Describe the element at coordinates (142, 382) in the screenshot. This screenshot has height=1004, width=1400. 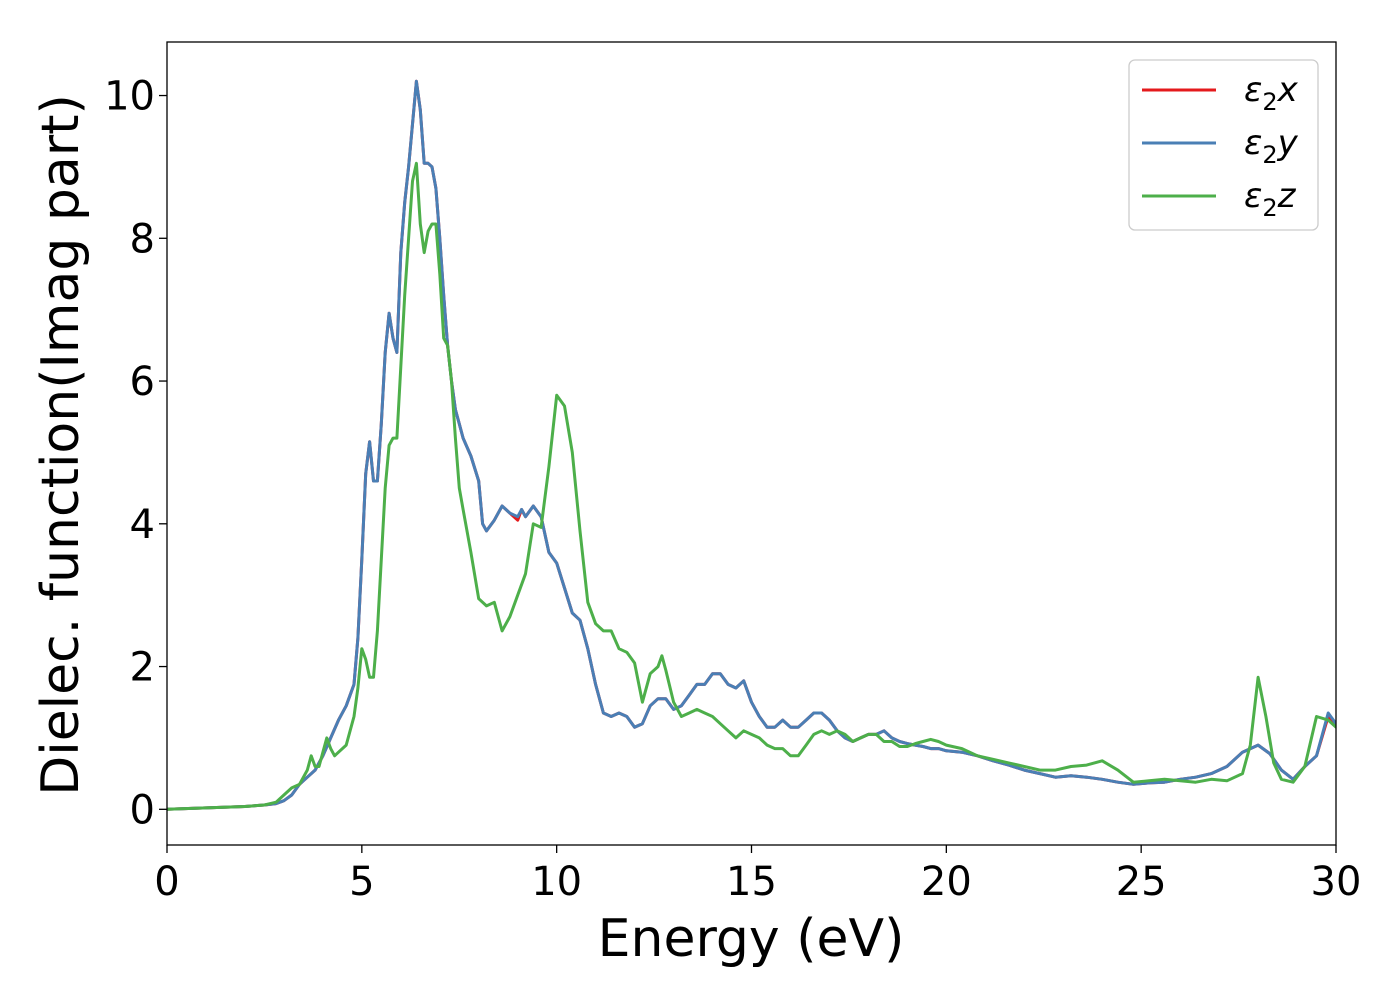
I see `y-tick-label: 6` at that location.